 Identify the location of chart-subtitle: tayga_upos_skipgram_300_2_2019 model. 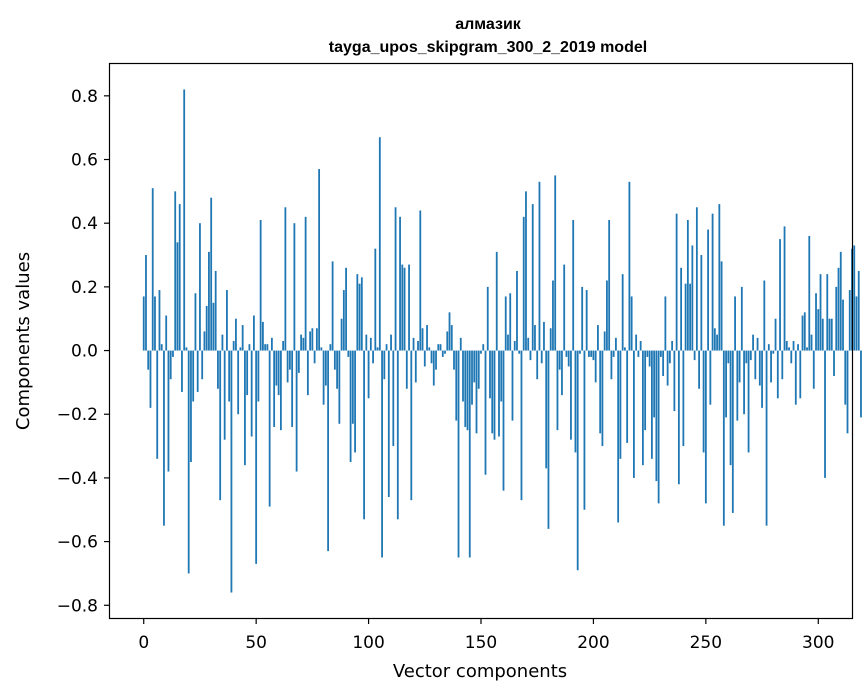
(488, 47).